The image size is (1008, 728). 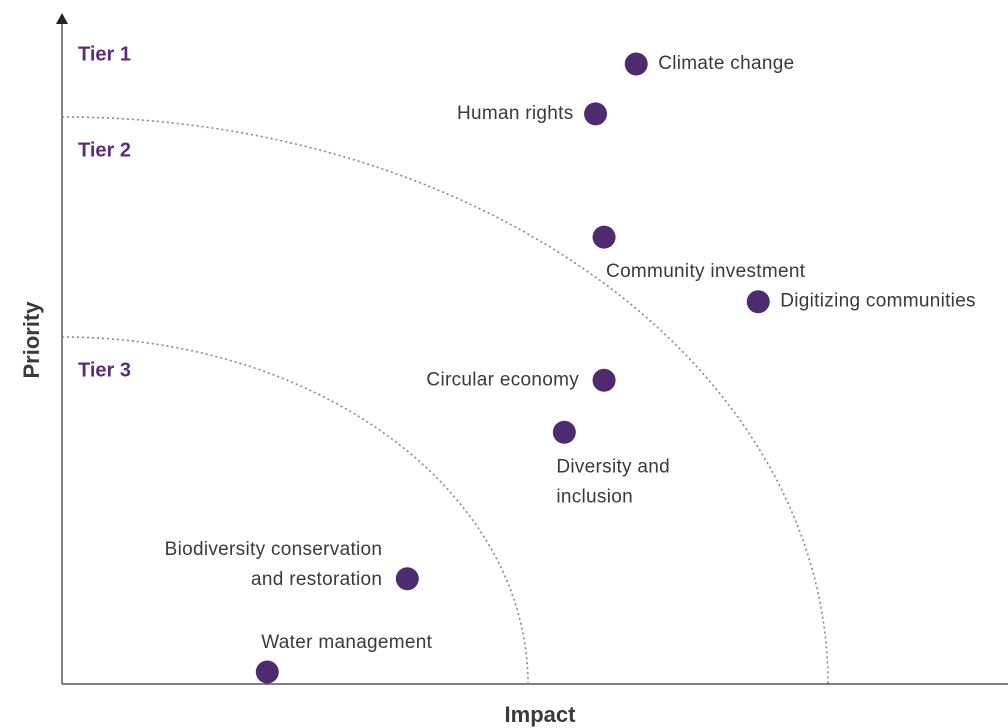 I want to click on x-axis-title: Impact, so click(x=541, y=714).